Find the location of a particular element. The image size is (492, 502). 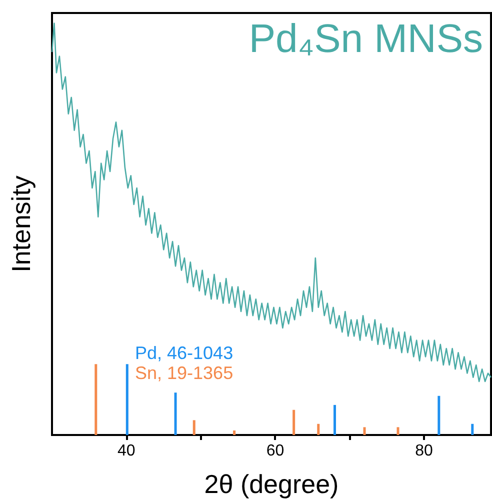

y-axis-title: Intensity is located at coordinates (21, 224).